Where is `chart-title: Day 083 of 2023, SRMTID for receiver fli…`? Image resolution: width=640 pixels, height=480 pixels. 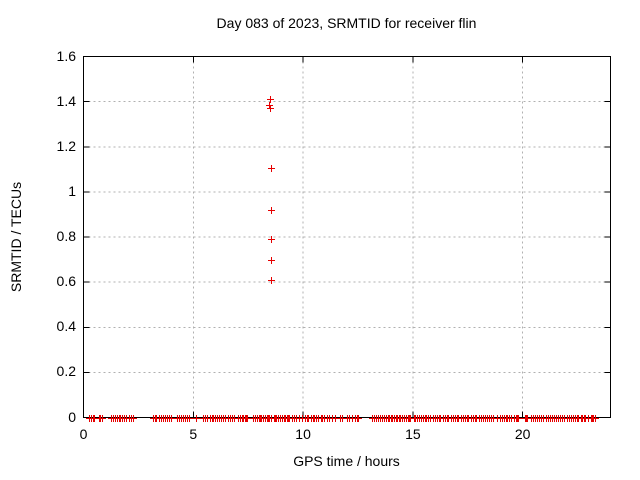
chart-title: Day 083 of 2023, SRMTID for receiver fli… is located at coordinates (346, 23).